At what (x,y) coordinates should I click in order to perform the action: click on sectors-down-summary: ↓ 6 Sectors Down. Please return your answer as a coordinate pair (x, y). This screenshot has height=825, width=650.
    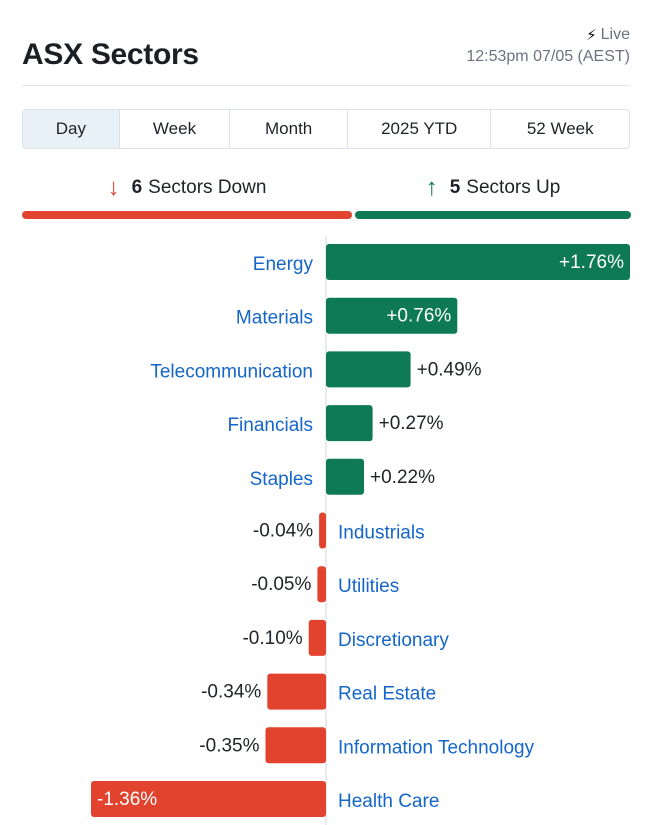
    Looking at the image, I should click on (187, 188).